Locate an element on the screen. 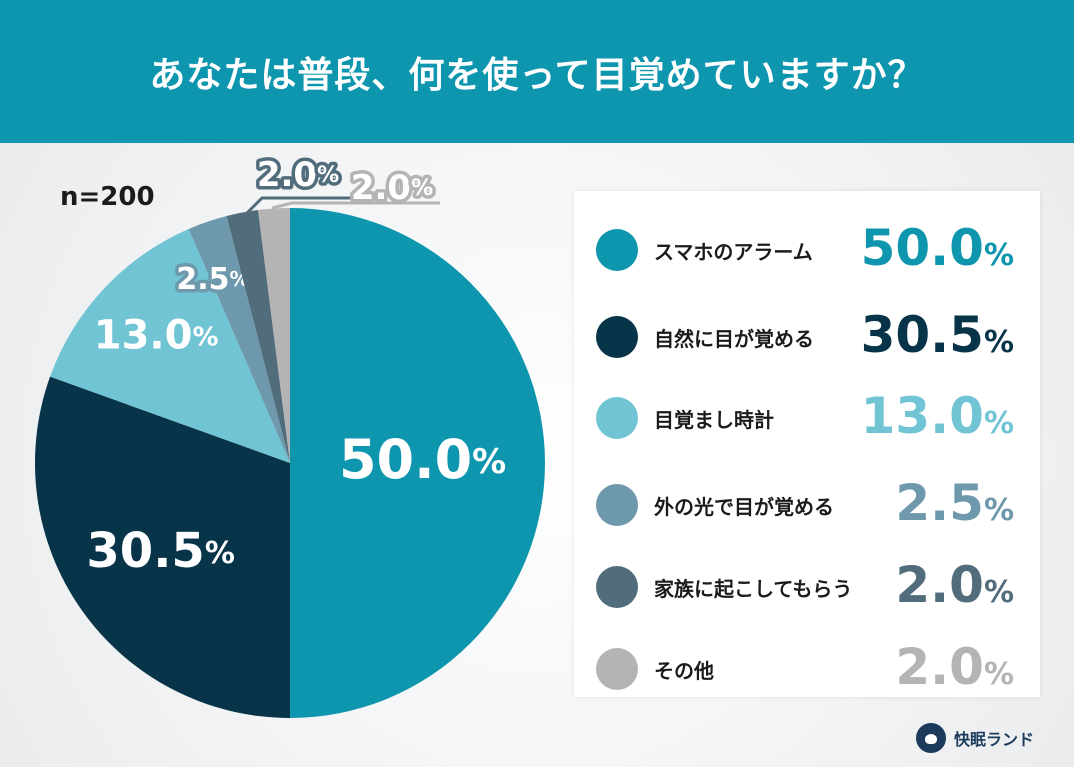 This screenshot has height=767, width=1074. legend-value: 13.0% is located at coordinates (937, 416).